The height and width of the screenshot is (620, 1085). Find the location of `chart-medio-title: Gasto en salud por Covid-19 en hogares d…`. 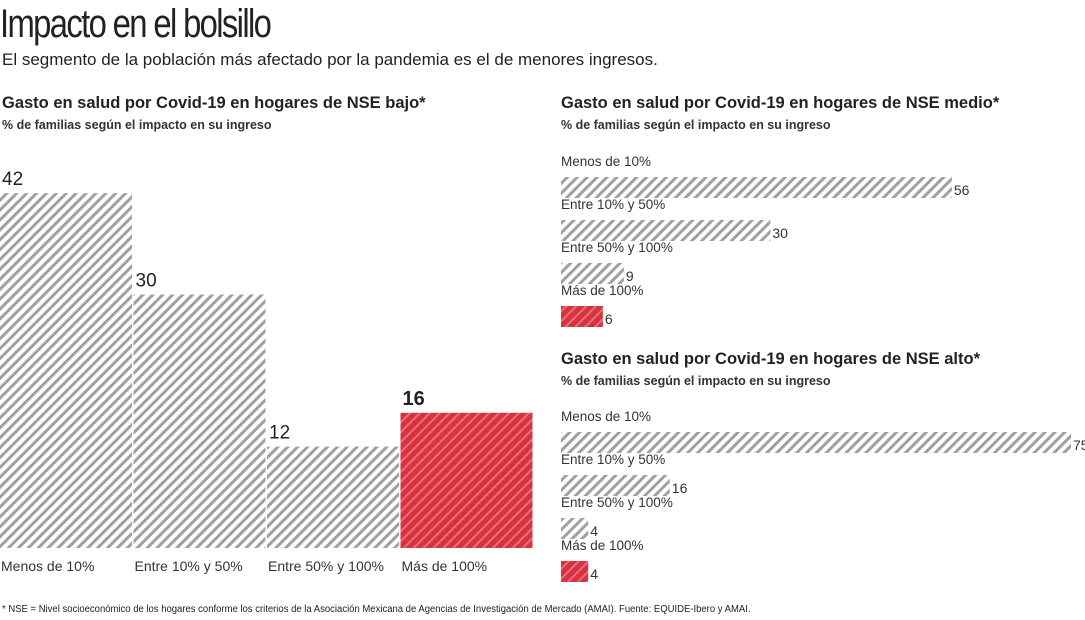

chart-medio-title: Gasto en salud por Covid-19 en hogares d… is located at coordinates (780, 103).